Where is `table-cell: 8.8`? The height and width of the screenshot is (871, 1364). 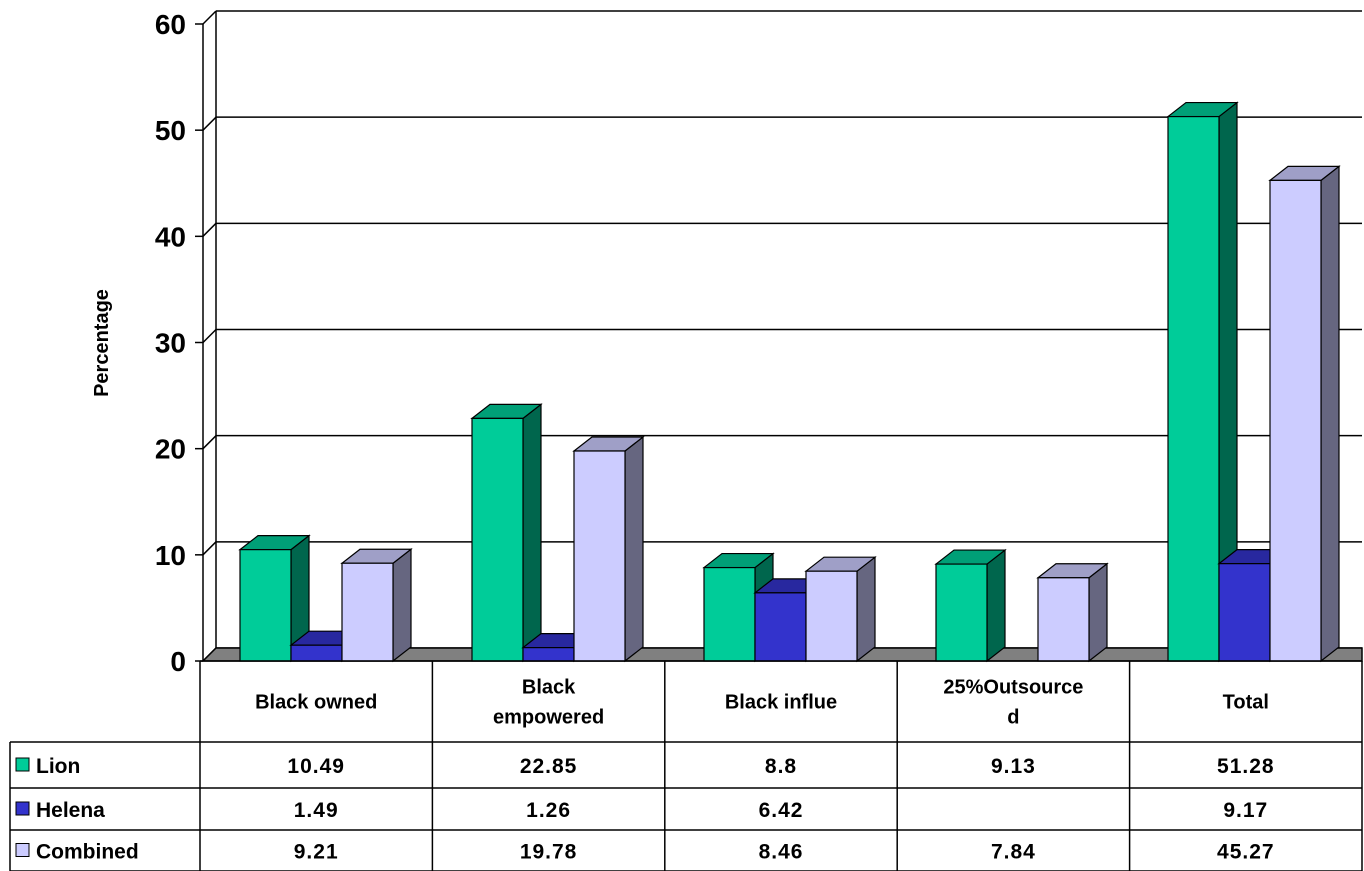
table-cell: 8.8 is located at coordinates (781, 766).